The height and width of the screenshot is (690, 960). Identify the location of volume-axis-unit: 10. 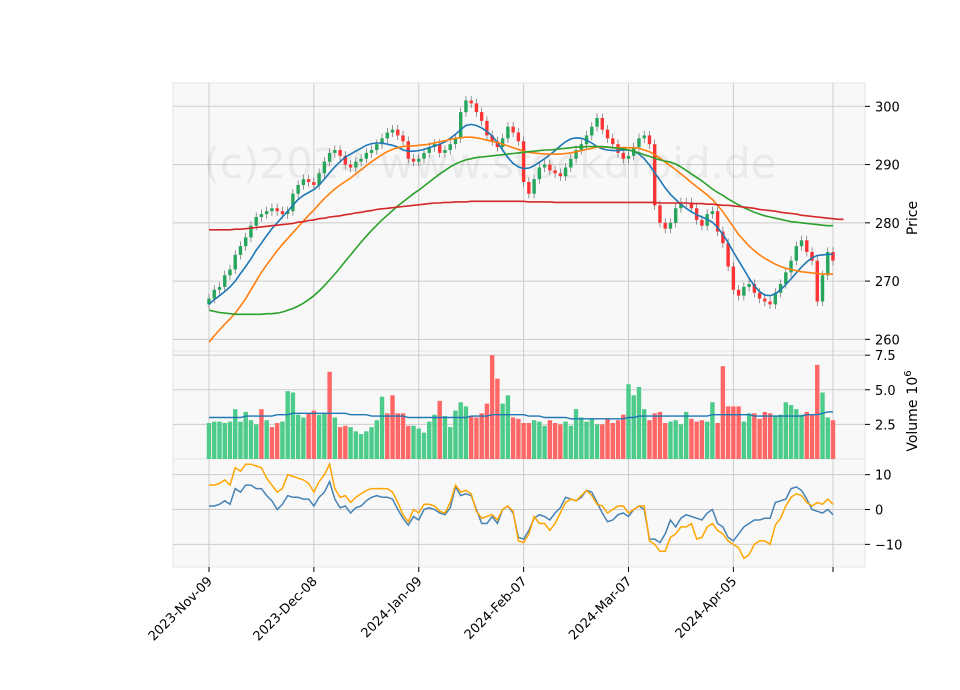
(913, 386).